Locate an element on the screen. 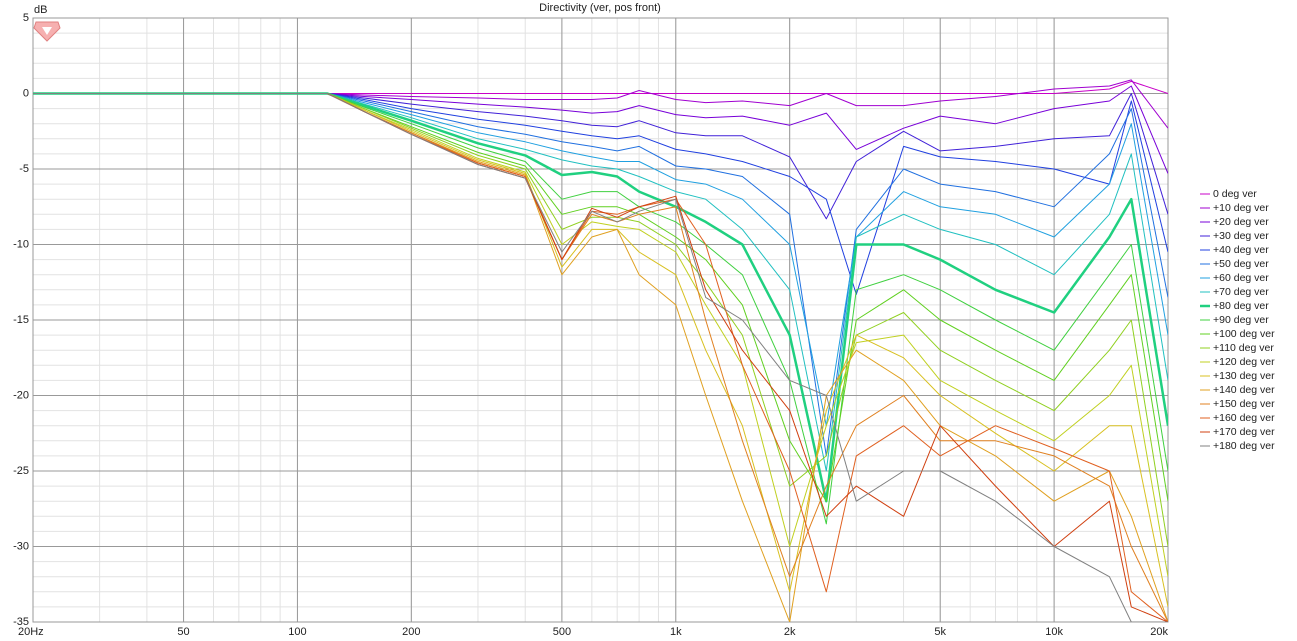  legend-label: +170 deg ver is located at coordinates (1244, 432).